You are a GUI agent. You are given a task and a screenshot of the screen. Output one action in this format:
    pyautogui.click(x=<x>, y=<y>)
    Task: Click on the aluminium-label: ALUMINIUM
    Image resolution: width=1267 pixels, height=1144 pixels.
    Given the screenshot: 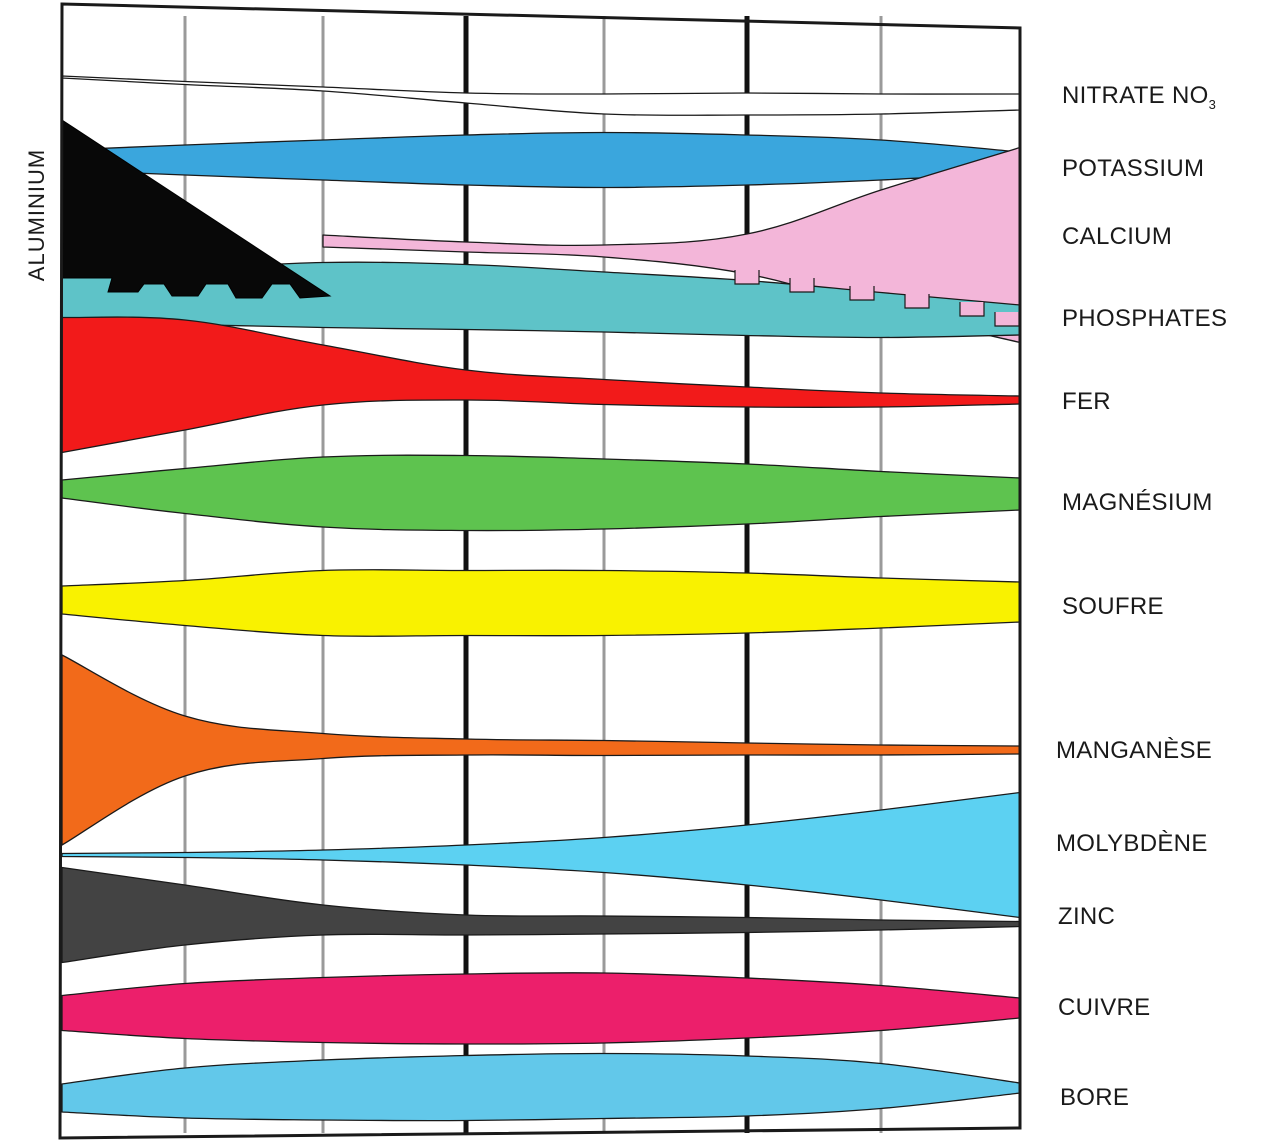 What is the action you would take?
    pyautogui.click(x=36, y=215)
    